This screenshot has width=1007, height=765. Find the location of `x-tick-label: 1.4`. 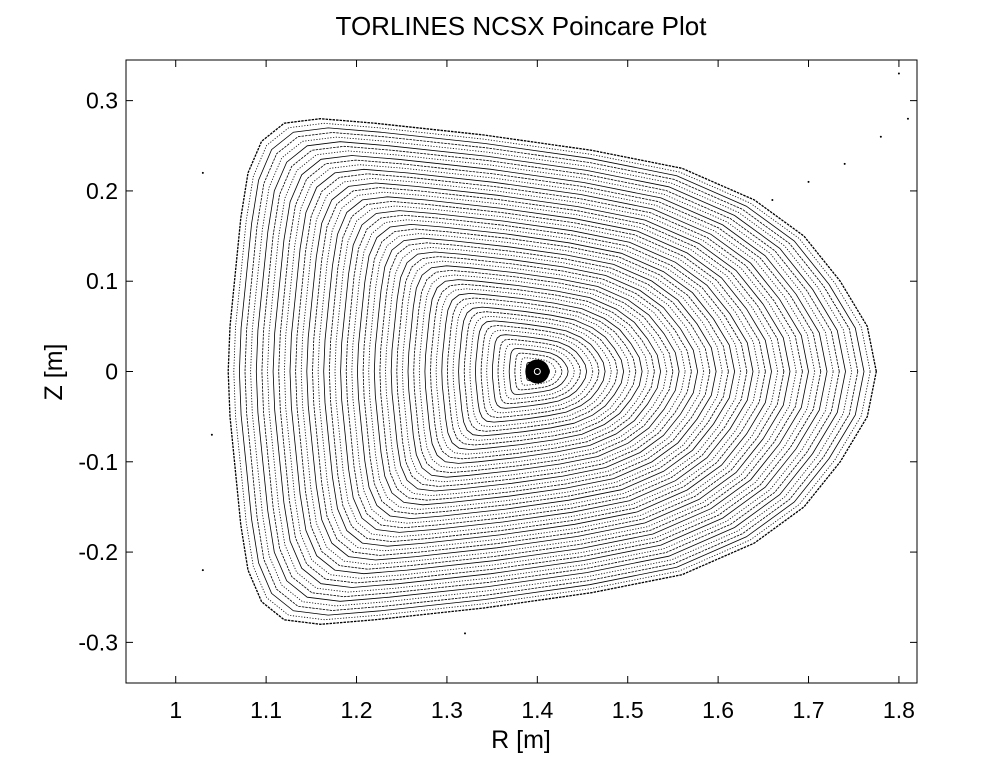

x-tick-label: 1.4 is located at coordinates (537, 710).